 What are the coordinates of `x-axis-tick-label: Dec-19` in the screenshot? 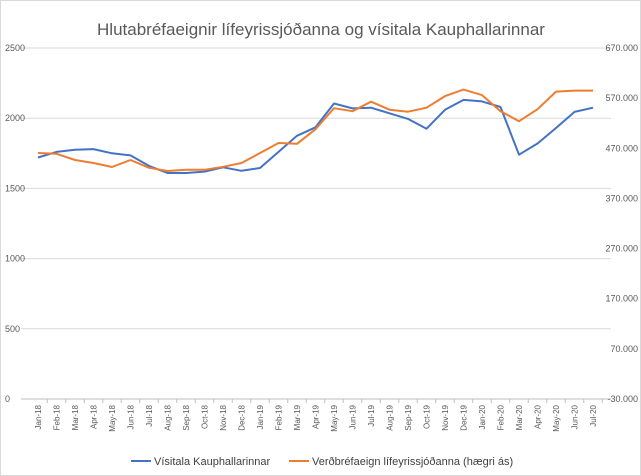 It's located at (464, 417).